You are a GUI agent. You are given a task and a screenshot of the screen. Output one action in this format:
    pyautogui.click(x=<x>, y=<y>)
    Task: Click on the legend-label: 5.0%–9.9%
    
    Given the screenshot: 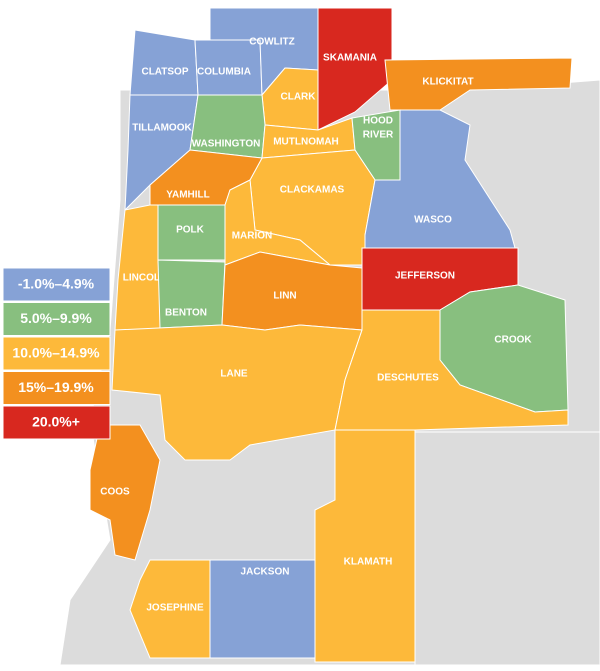 What is the action you would take?
    pyautogui.click(x=56, y=318)
    